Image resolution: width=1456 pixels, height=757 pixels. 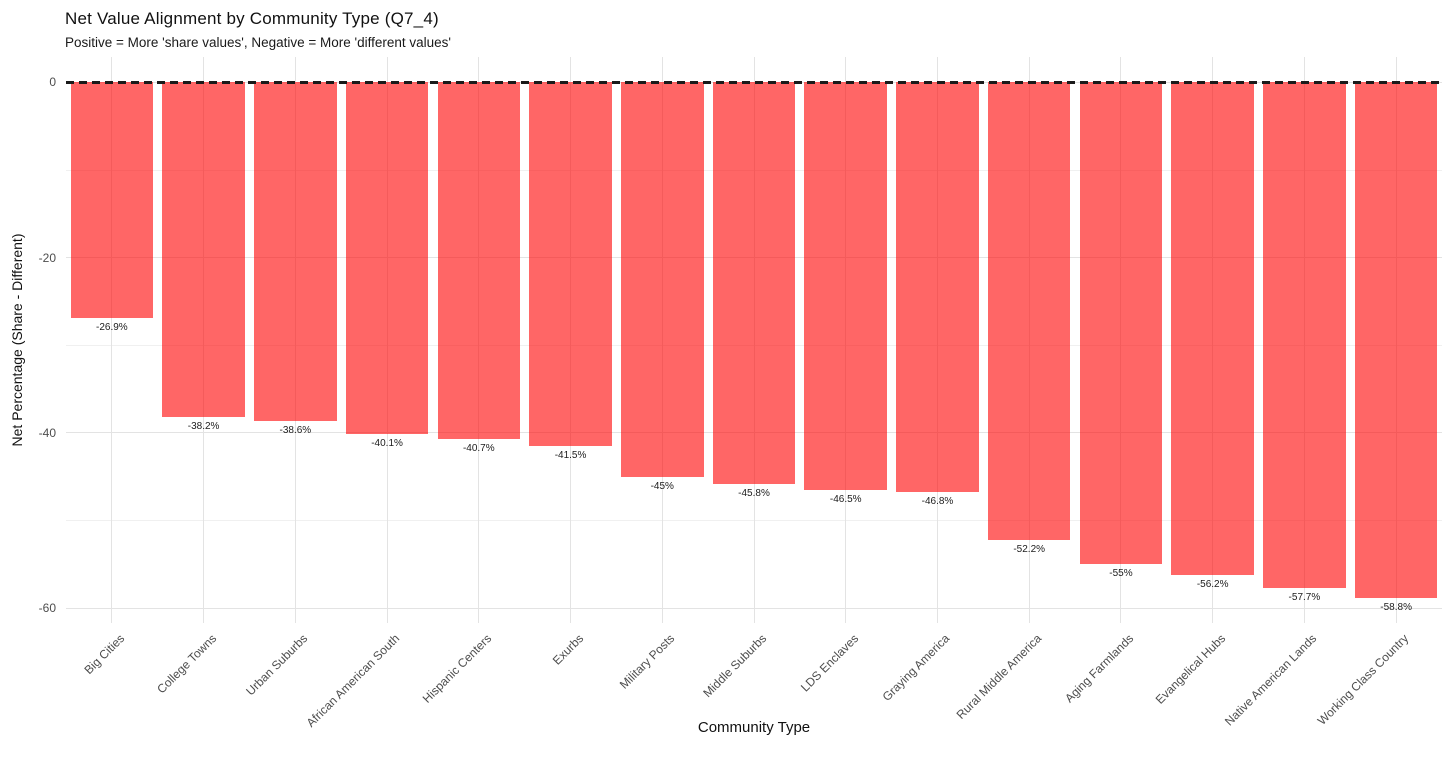 What do you see at coordinates (754, 82) in the screenshot?
I see `zero-reference-line` at bounding box center [754, 82].